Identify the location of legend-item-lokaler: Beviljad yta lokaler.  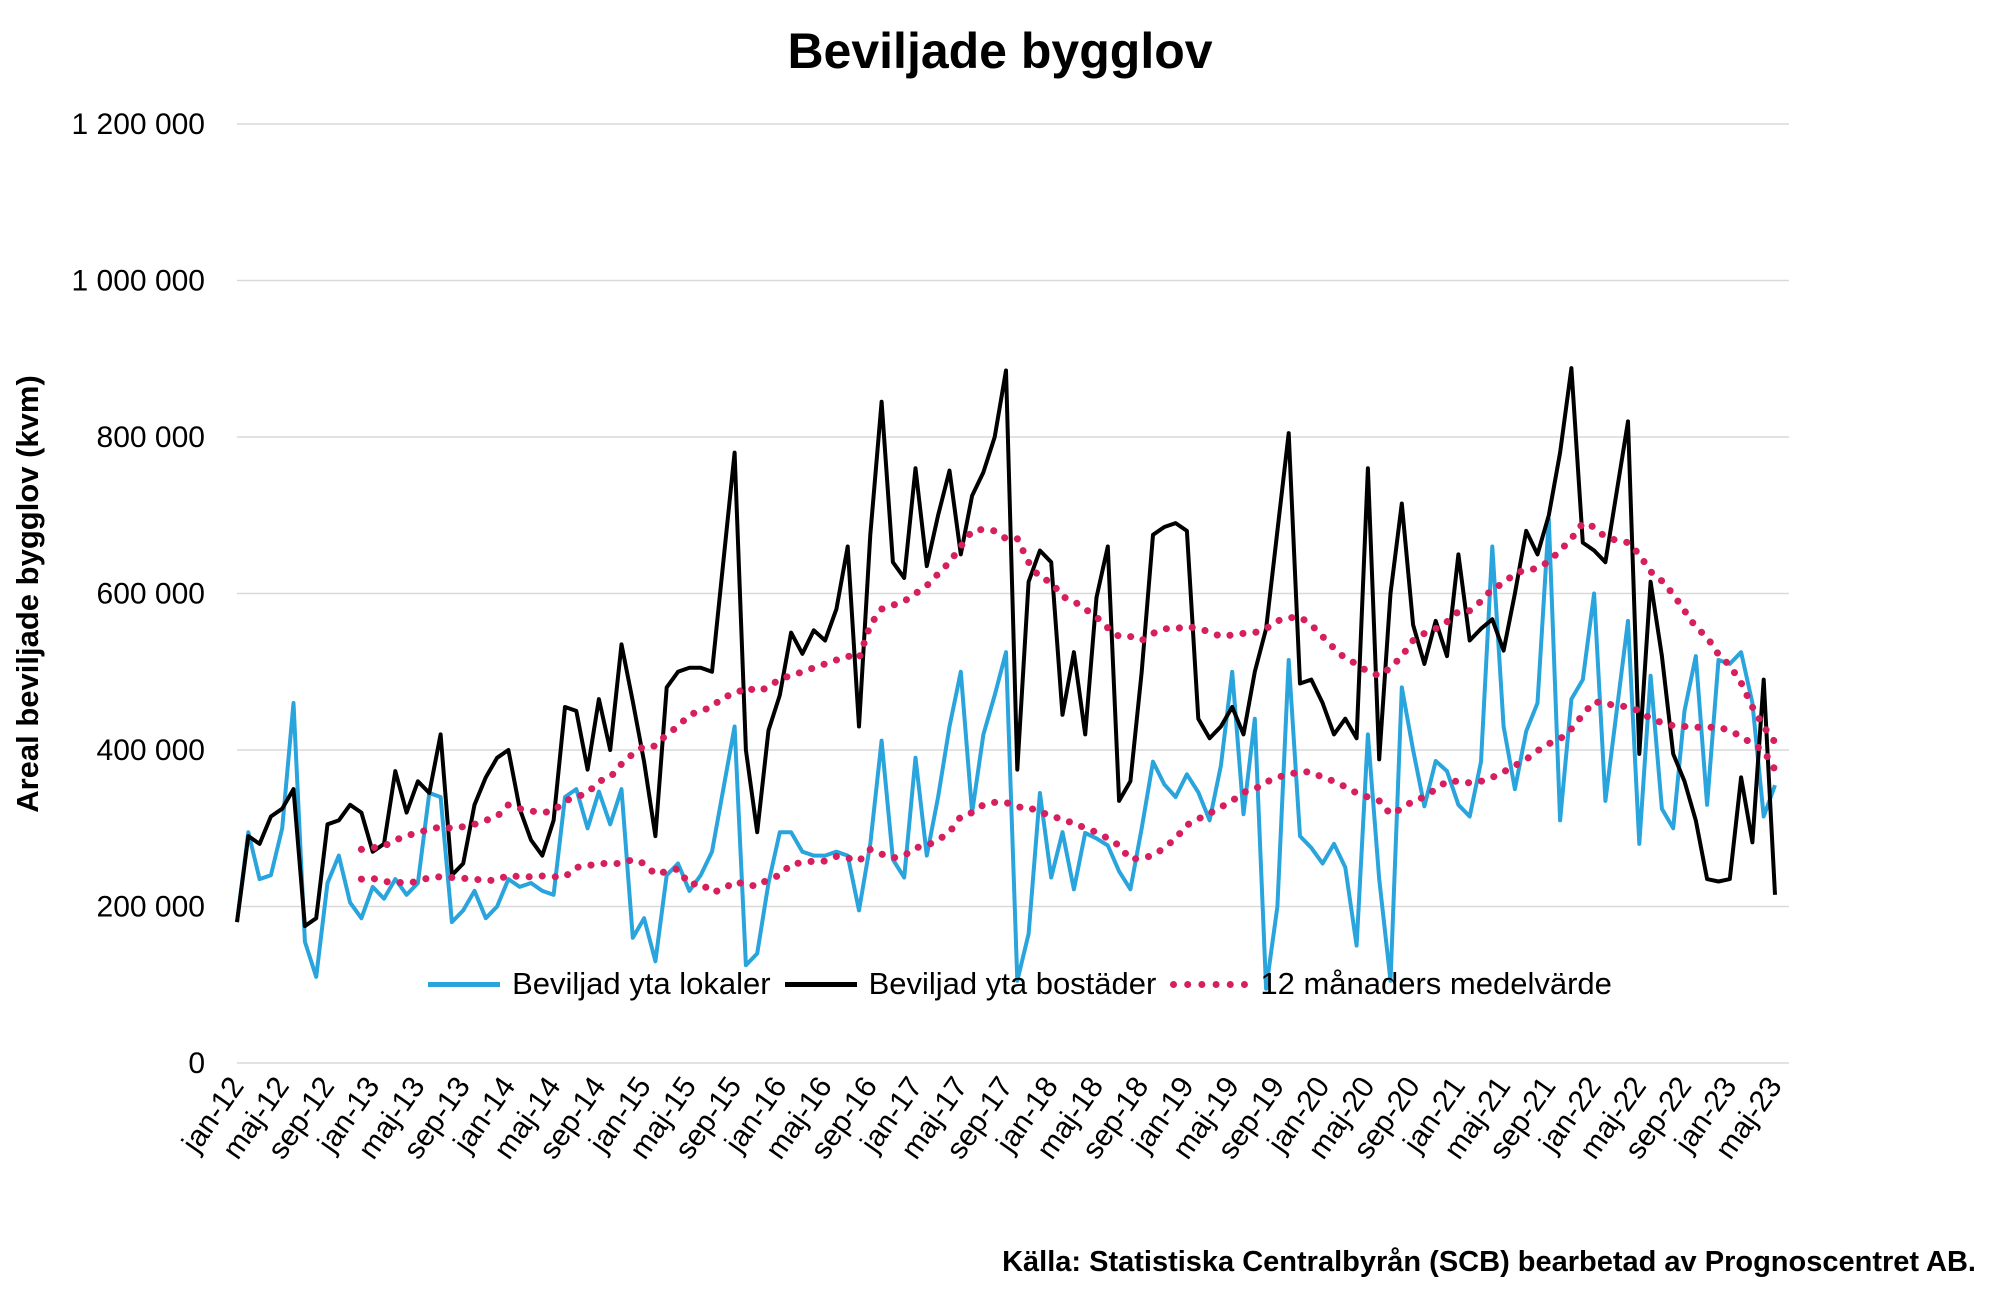
(599, 984).